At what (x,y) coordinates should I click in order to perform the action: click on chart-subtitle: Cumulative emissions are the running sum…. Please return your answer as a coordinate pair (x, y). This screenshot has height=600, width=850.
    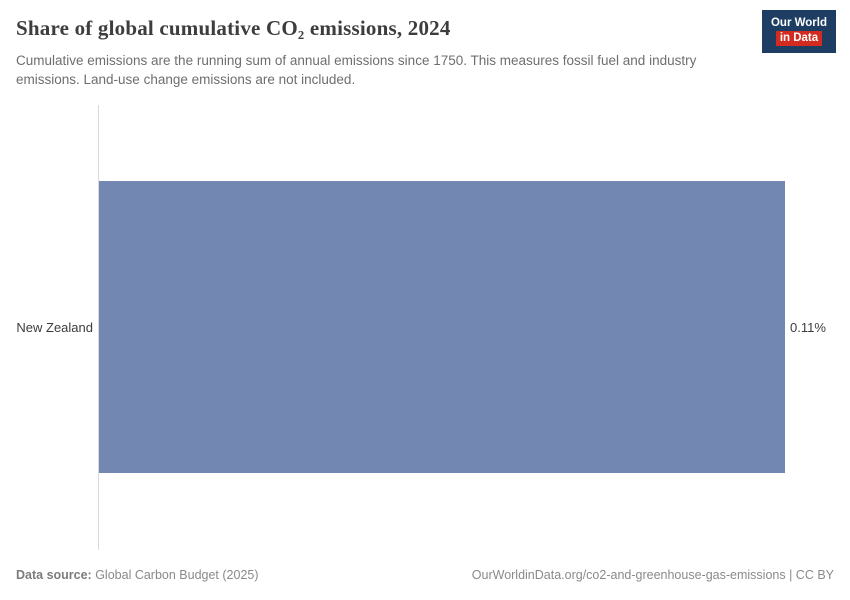
    Looking at the image, I should click on (356, 70).